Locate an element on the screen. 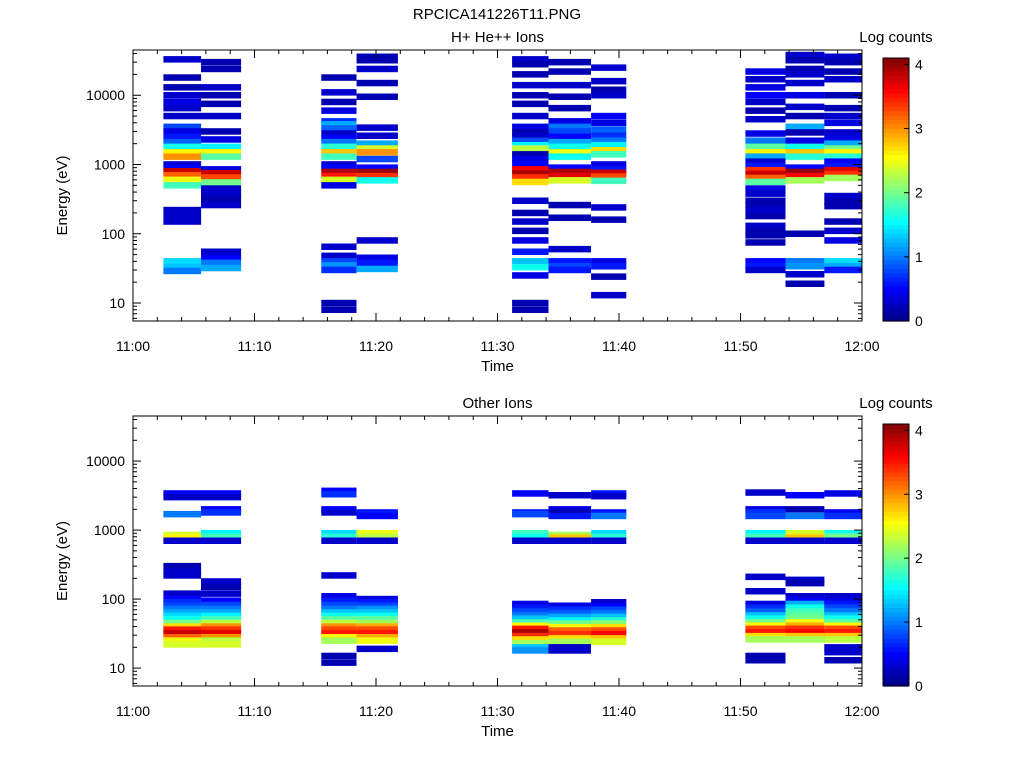 The width and height of the screenshot is (1024, 768). x-tick-label: 11:20 is located at coordinates (376, 711).